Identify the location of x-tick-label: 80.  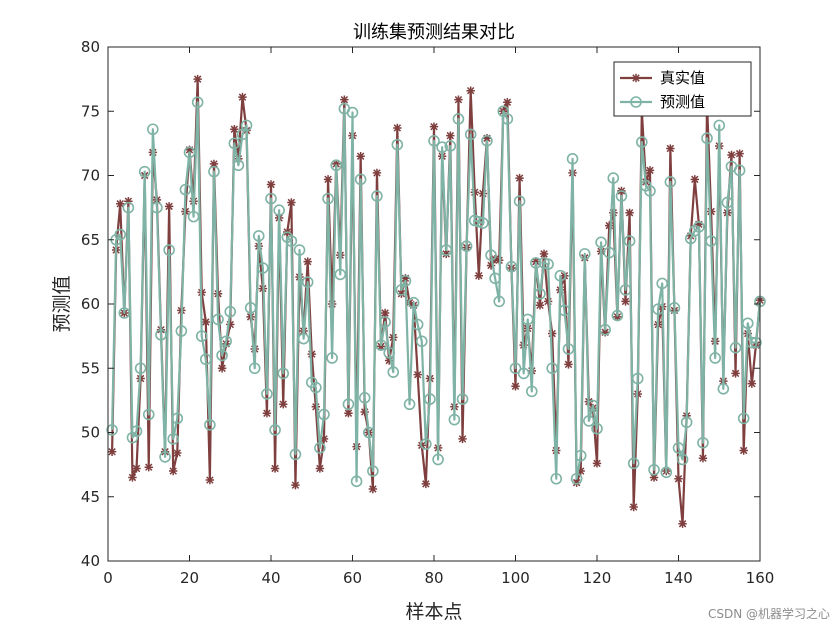
(433, 578).